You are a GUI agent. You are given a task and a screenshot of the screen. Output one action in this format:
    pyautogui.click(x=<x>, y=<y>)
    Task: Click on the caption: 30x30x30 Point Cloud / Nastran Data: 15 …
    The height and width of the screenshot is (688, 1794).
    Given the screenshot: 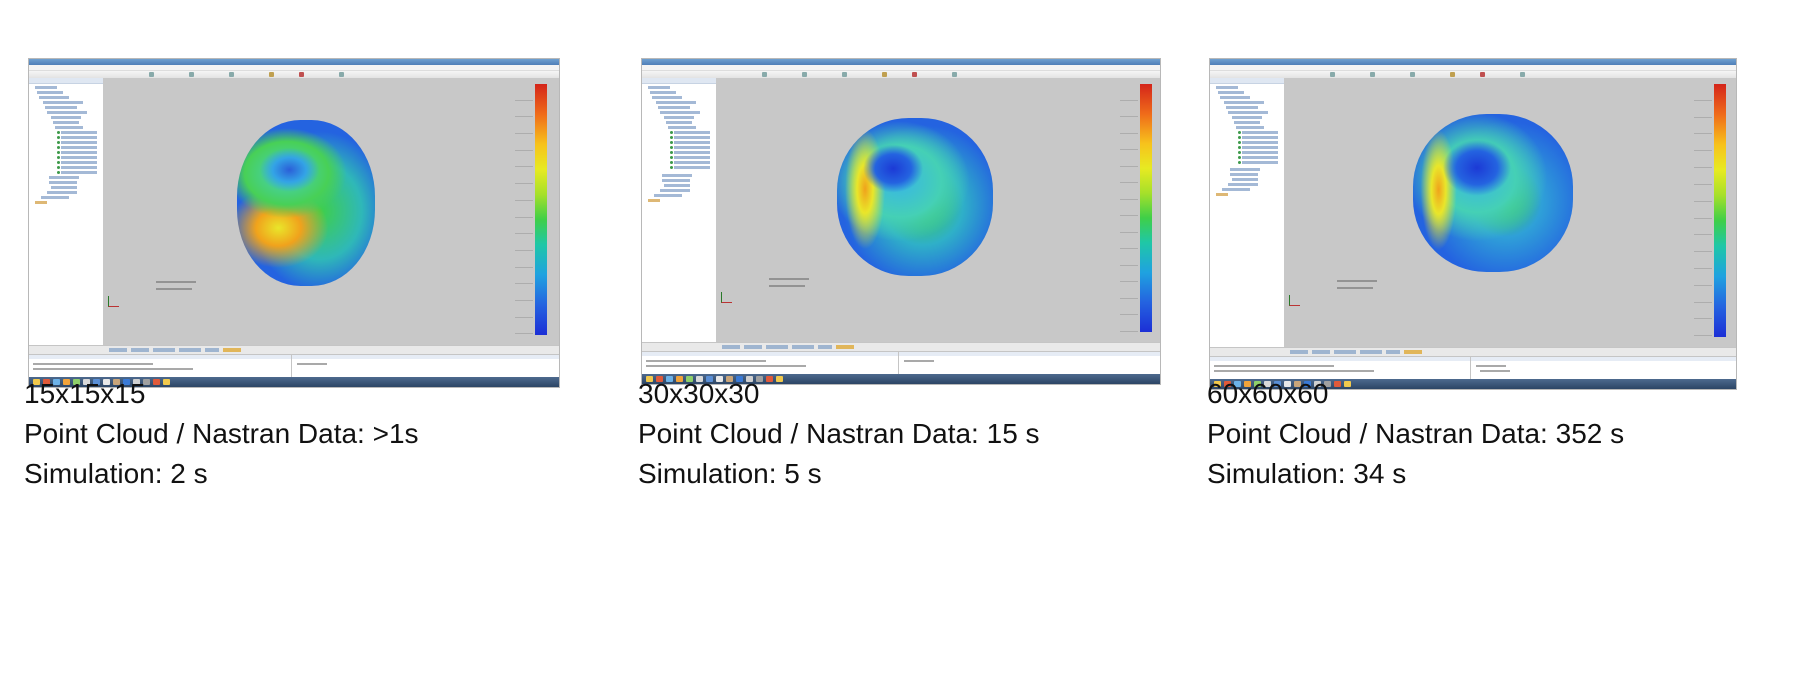 What is the action you would take?
    pyautogui.click(x=839, y=434)
    